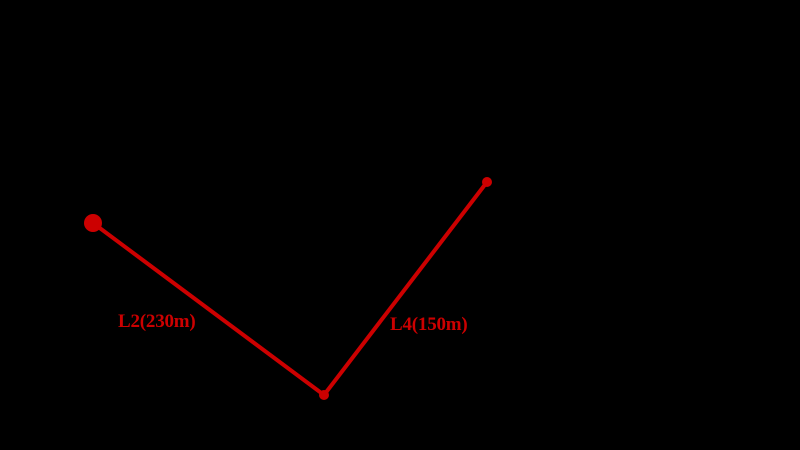  Describe the element at coordinates (208, 309) in the screenshot. I see `segment-l2-line` at that location.